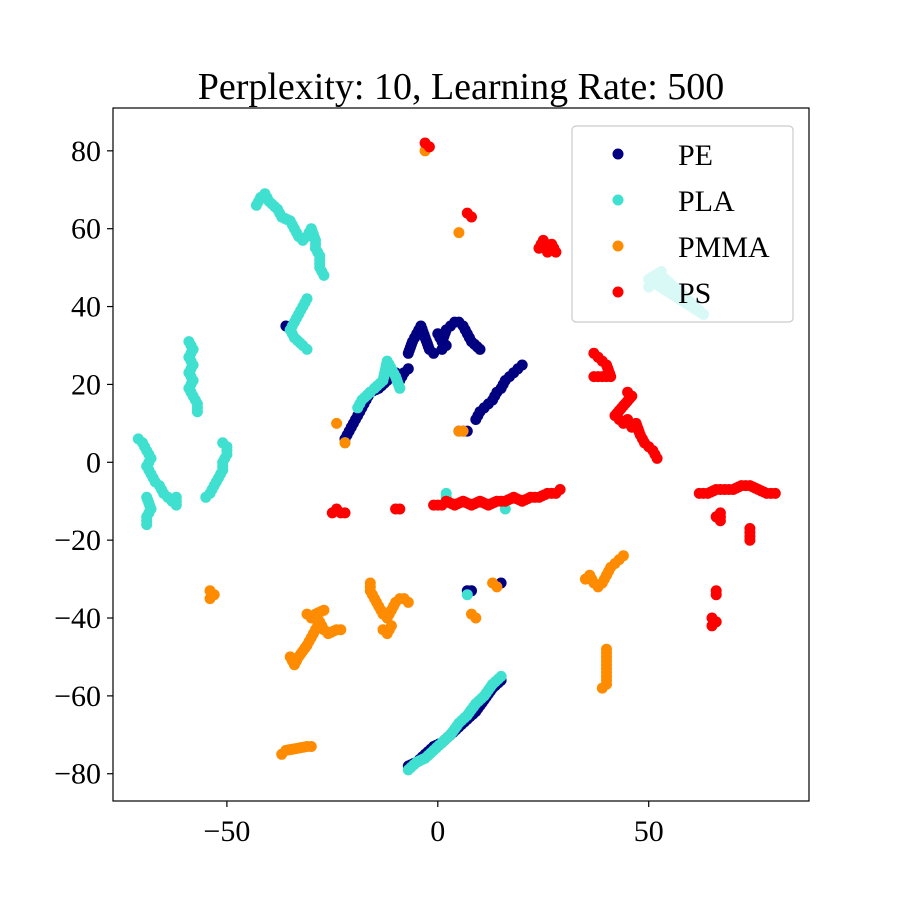 Image resolution: width=900 pixels, height=905 pixels. What do you see at coordinates (77, 774) in the screenshot?
I see `y-tick-label: −80` at bounding box center [77, 774].